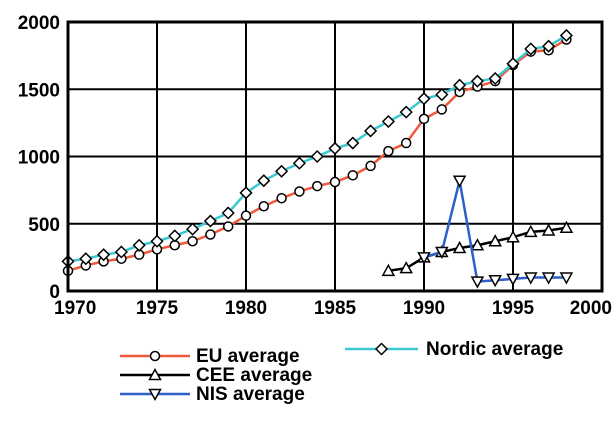 The image size is (614, 428). What do you see at coordinates (39, 90) in the screenshot?
I see `y-tick-label: 1500` at bounding box center [39, 90].